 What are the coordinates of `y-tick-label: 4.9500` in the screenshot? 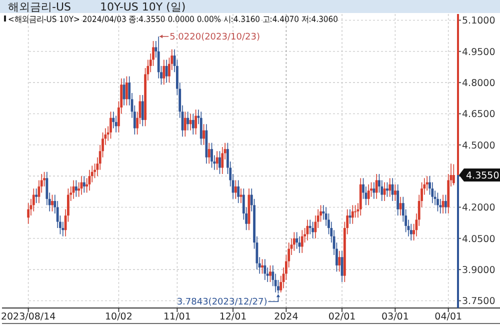 It's located at (479, 52).